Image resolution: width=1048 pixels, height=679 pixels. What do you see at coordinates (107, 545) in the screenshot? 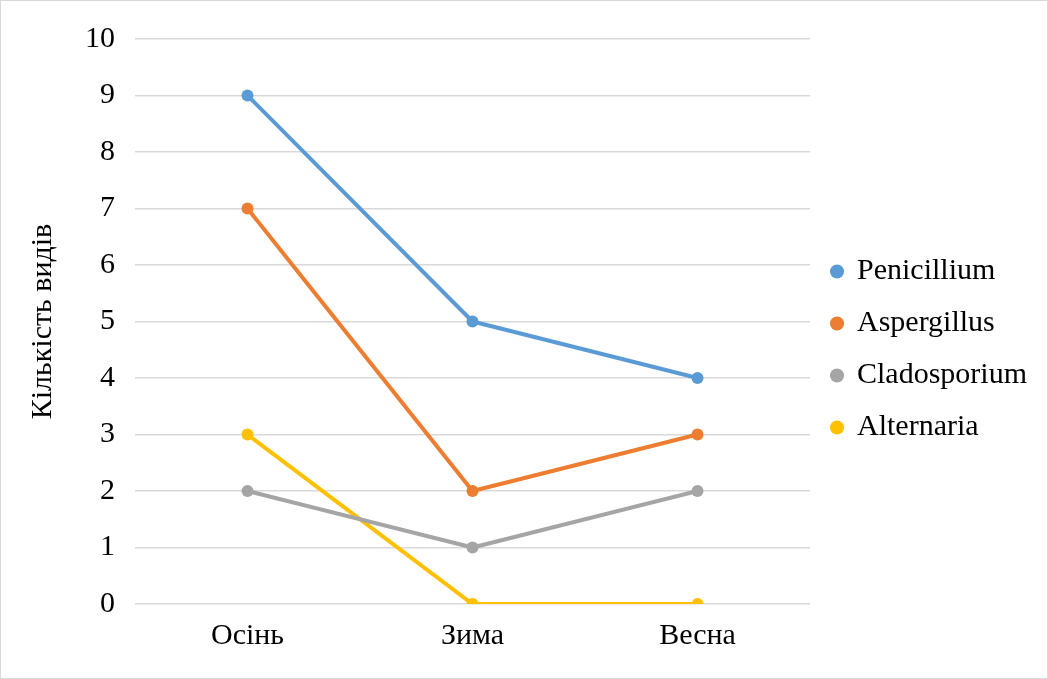
I see `y-tick-label: 1` at bounding box center [107, 545].